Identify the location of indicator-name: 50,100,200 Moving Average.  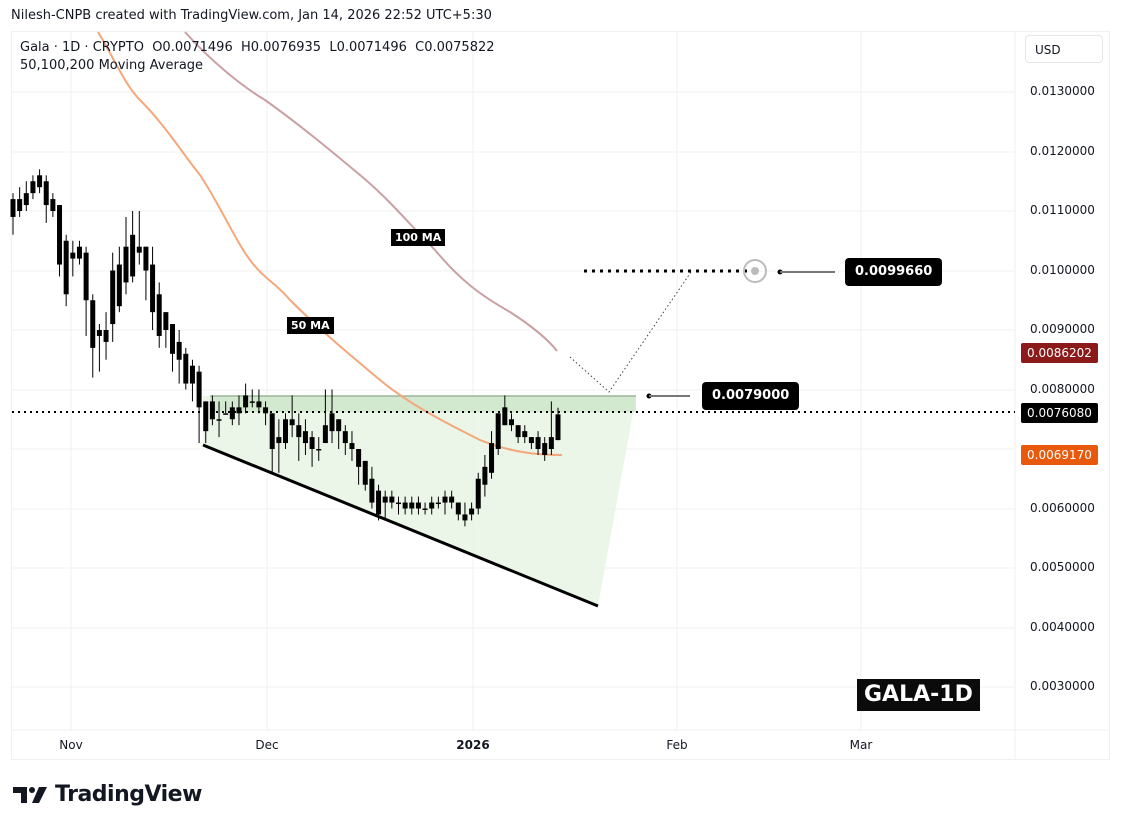
(112, 65).